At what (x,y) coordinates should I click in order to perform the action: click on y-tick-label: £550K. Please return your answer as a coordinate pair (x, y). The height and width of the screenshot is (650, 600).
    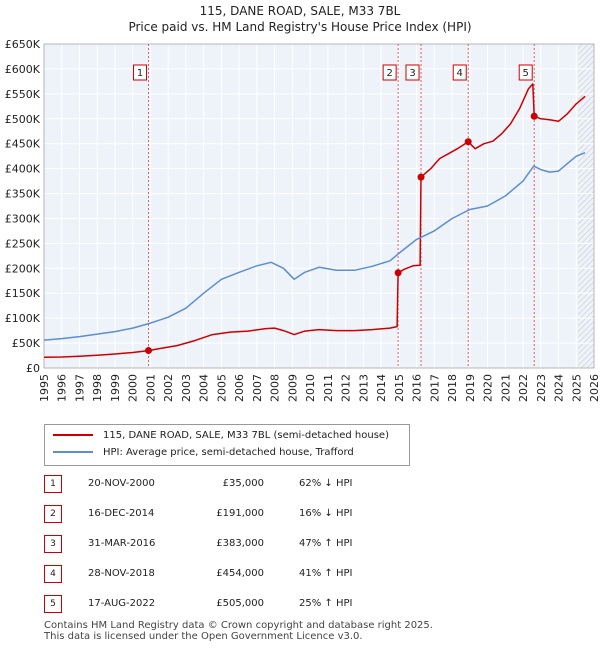
    Looking at the image, I should click on (23, 94).